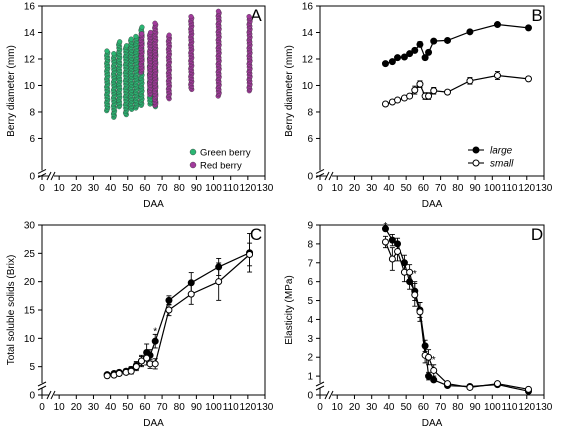  Describe the element at coordinates (310, 226) in the screenshot. I see `y-tick-label: 9` at that location.